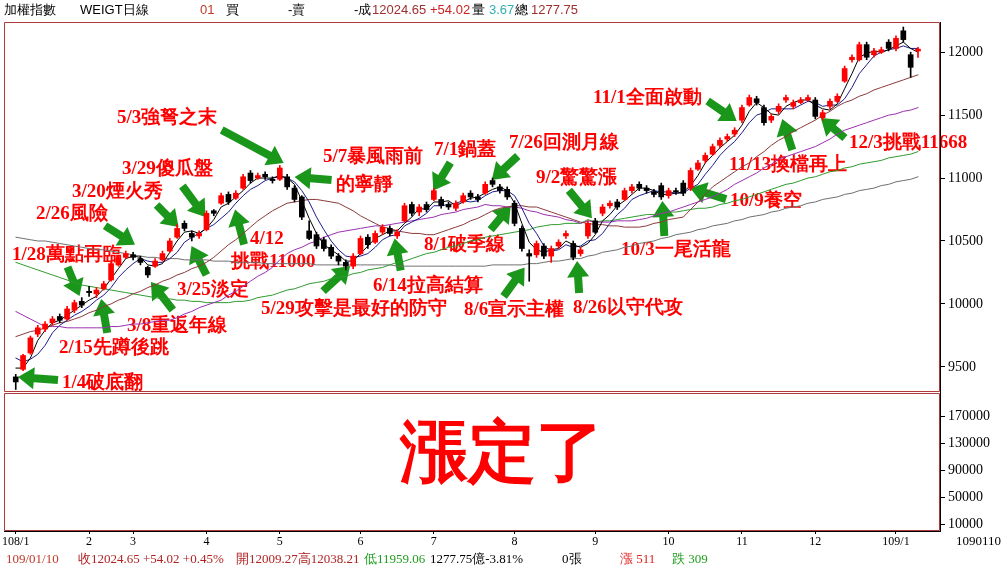 The height and width of the screenshot is (571, 1007). Describe the element at coordinates (298, 559) in the screenshot. I see `text: 開12009.27高12038.21` at that location.